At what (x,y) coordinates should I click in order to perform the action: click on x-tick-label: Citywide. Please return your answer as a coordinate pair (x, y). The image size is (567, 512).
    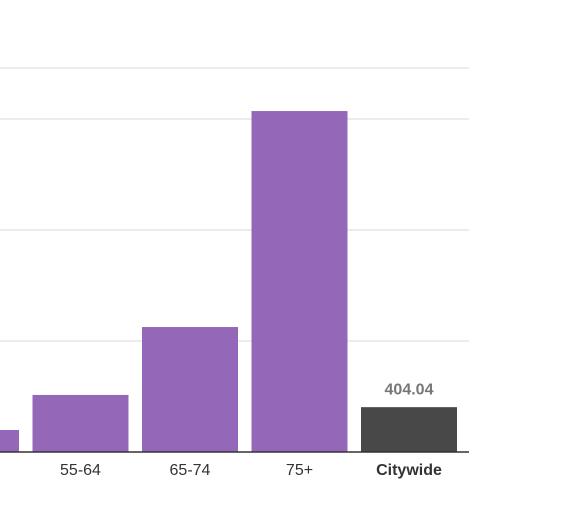
    Looking at the image, I should click on (409, 470).